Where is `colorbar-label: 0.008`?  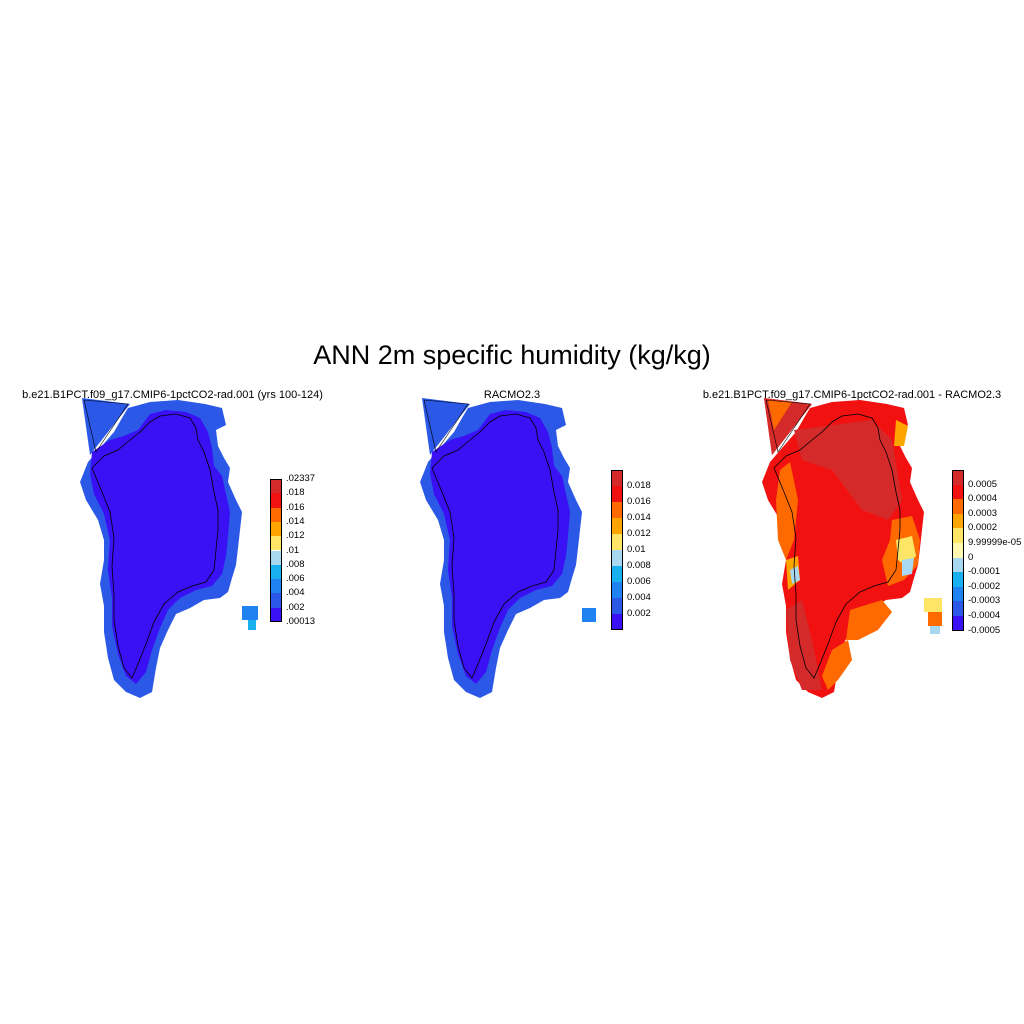
colorbar-label: 0.008 is located at coordinates (639, 565).